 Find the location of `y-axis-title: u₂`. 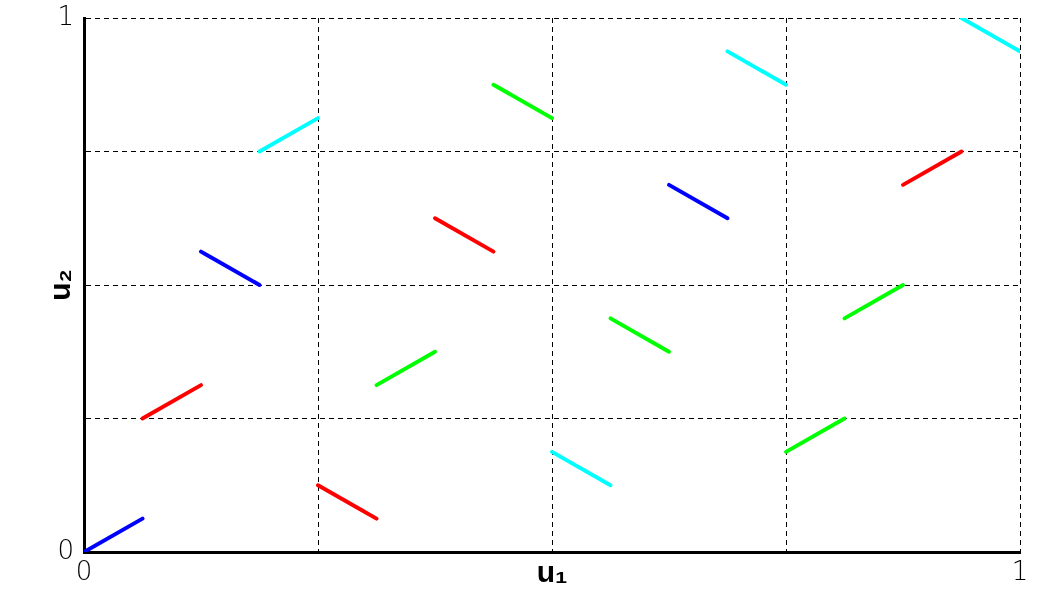

y-axis-title: u₂ is located at coordinates (60, 285).